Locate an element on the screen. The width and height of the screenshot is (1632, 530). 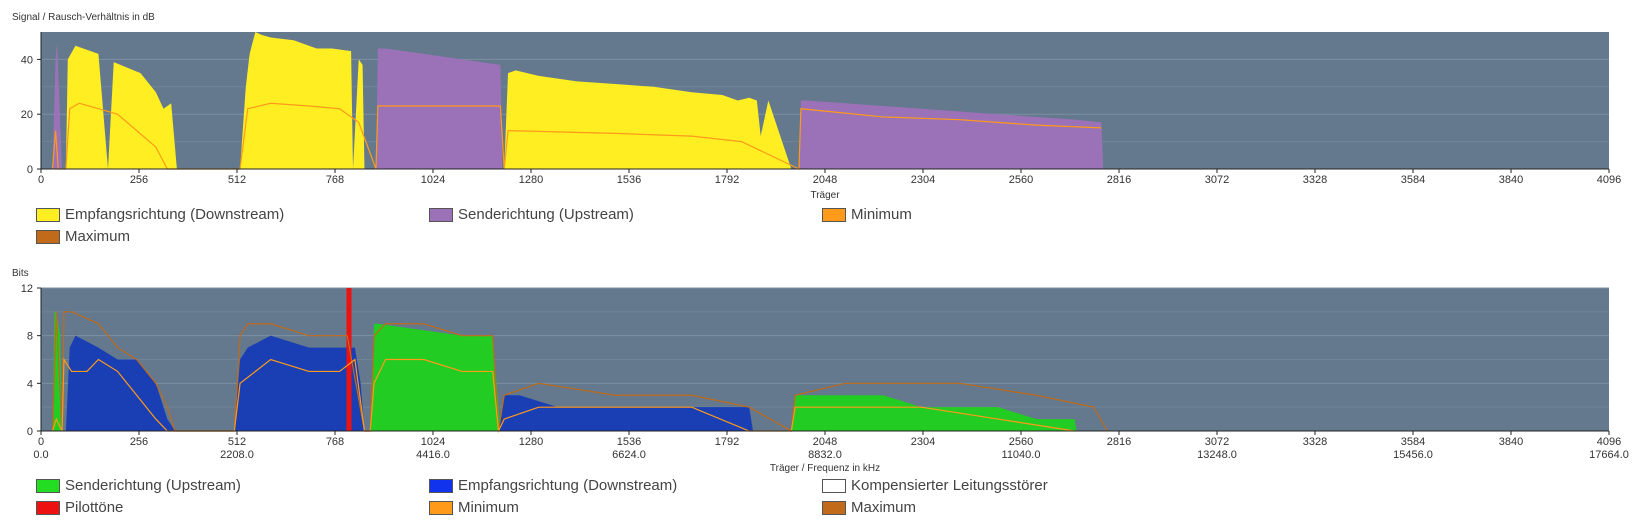
y-tick-label: 4 is located at coordinates (30, 384).